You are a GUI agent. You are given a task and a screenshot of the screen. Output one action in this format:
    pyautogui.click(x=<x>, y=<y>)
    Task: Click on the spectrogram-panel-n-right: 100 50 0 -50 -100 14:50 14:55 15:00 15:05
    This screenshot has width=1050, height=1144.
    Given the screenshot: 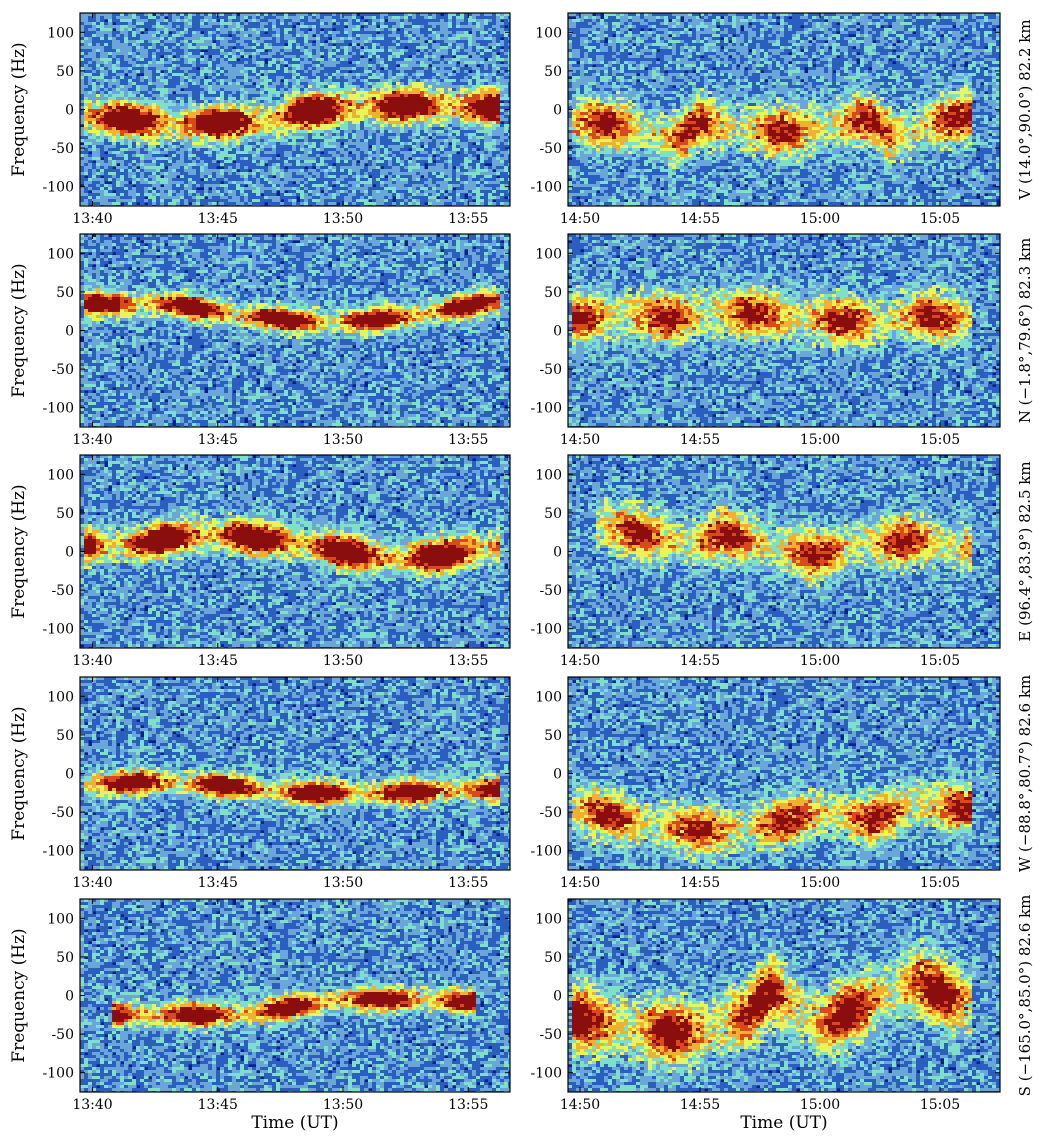 What is the action you would take?
    pyautogui.click(x=766, y=341)
    